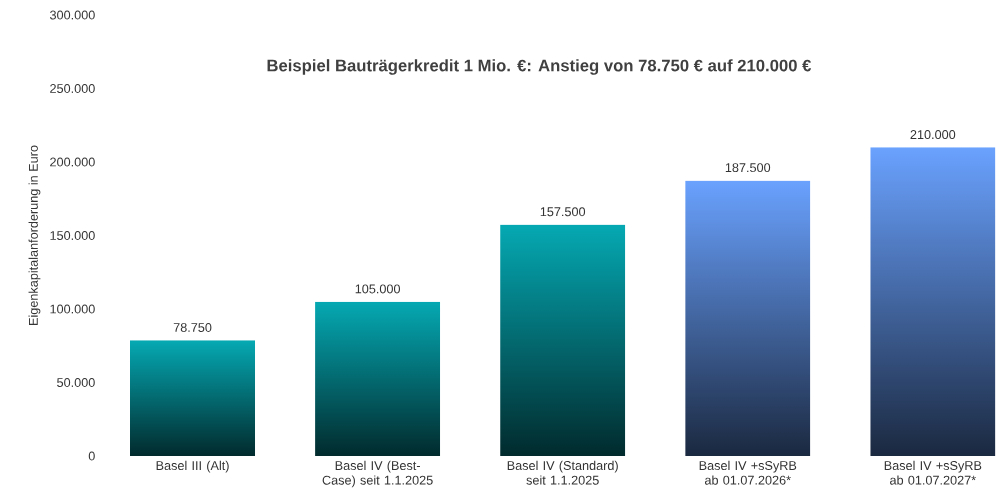  What do you see at coordinates (72, 309) in the screenshot?
I see `y-tick-label: 100.000` at bounding box center [72, 309].